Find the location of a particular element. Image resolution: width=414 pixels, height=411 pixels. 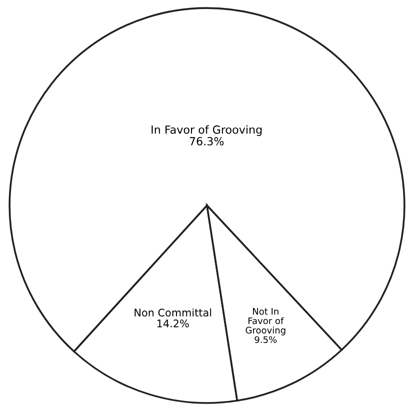

slice-label: In Favor of Grooving is located at coordinates (207, 130).